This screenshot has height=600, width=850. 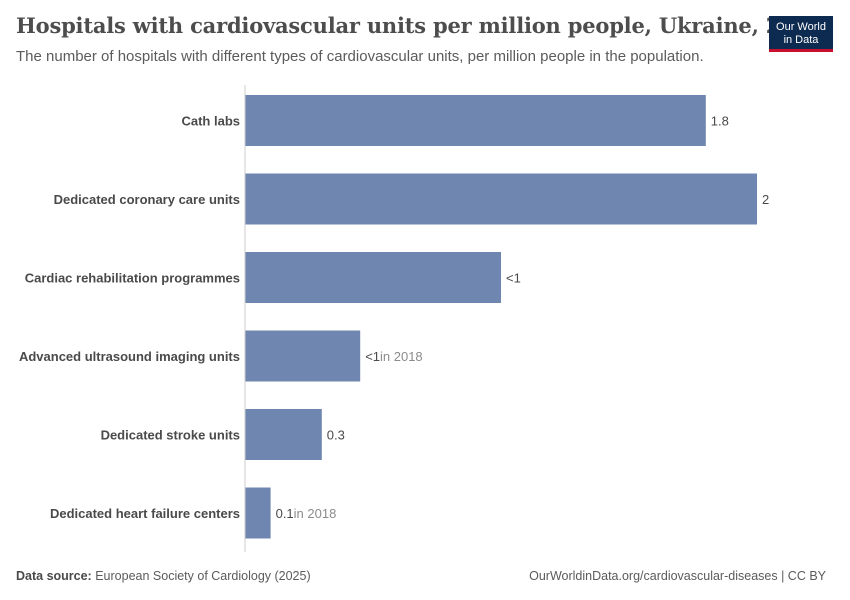 I want to click on value-text: 0.3, so click(x=336, y=435).